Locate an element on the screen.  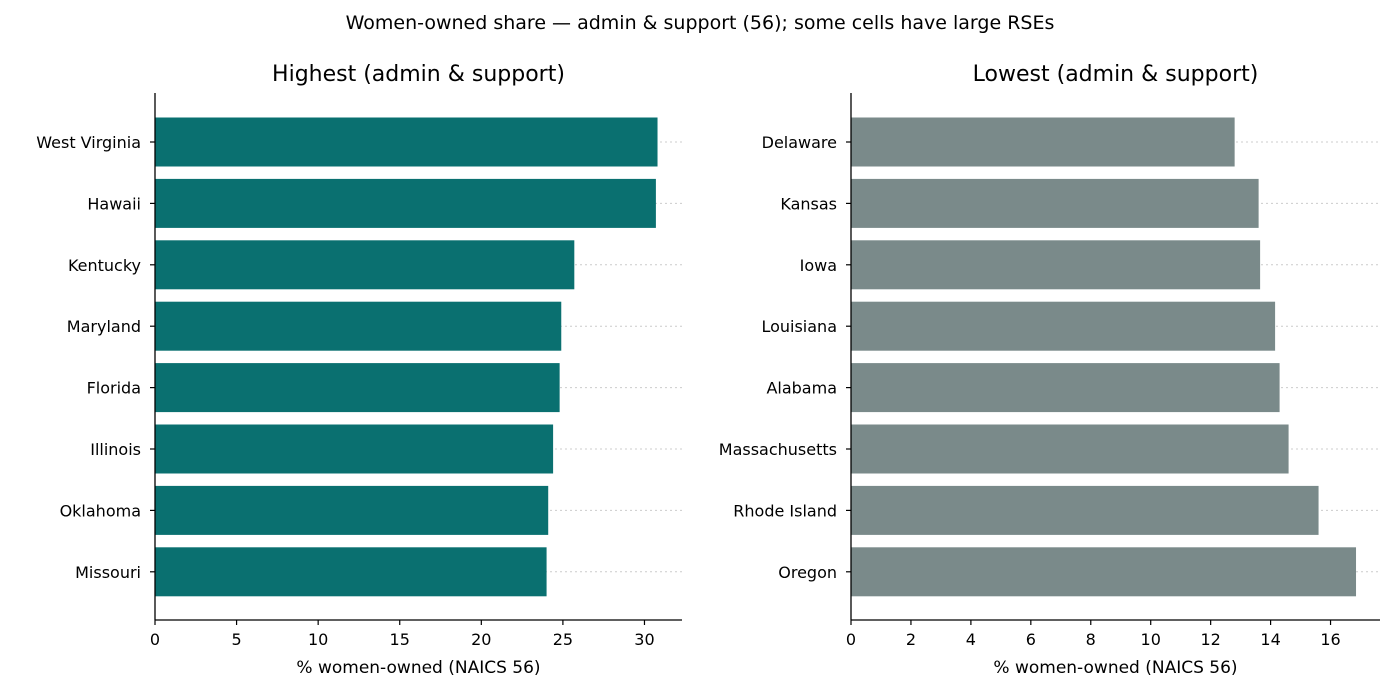
y-tick-label: West Virginia is located at coordinates (88, 142).